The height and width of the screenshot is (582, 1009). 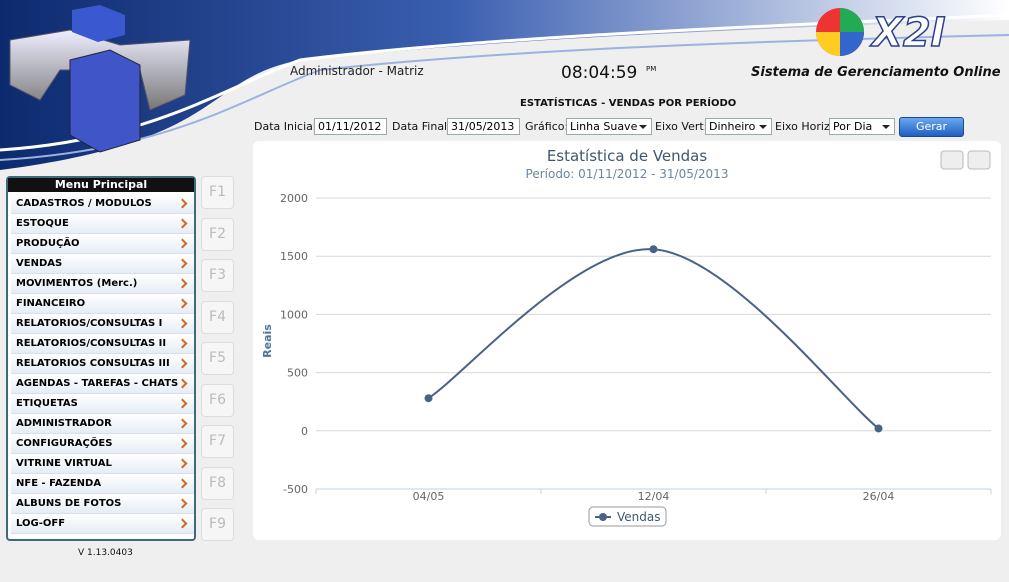 I want to click on menu-item: RELATORIOS CONSULTAS III, so click(x=102, y=364).